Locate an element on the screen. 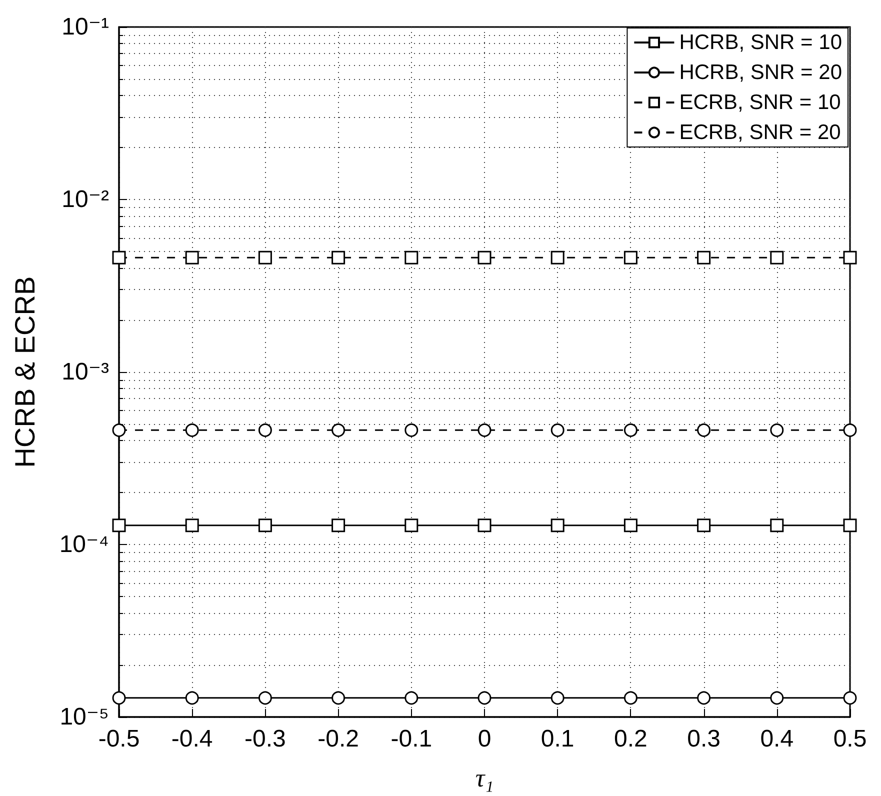 Image resolution: width=881 pixels, height=796 pixels. y-tick-label: 10⁻³ is located at coordinates (86, 372).